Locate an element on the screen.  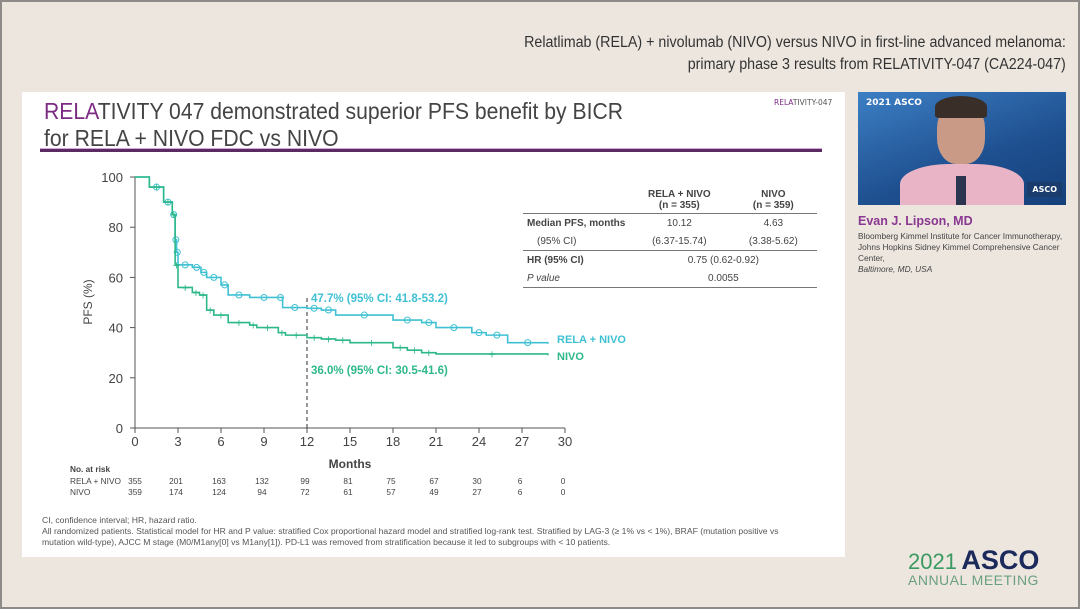
x-axis-label: Months is located at coordinates (350, 464).